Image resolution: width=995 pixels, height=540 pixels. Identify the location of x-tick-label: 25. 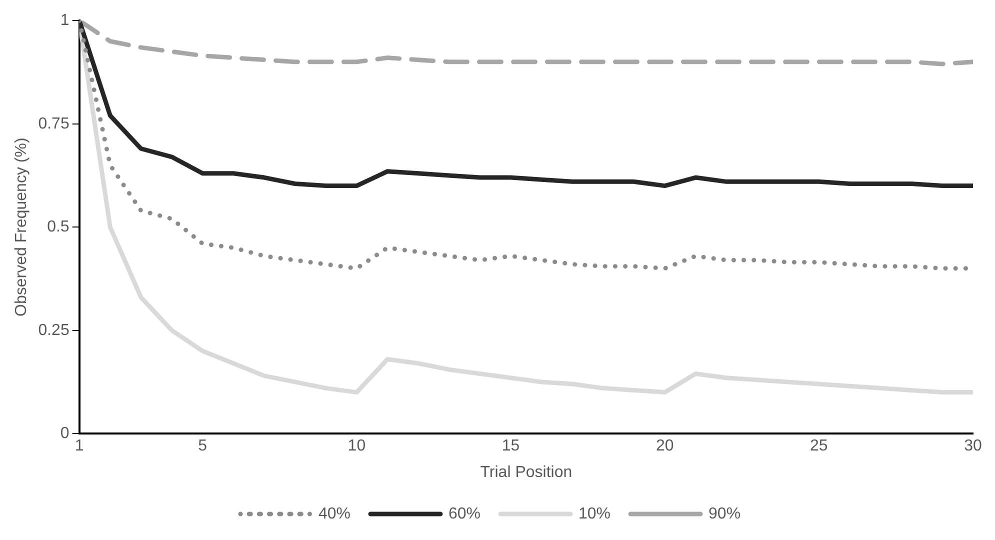
(819, 446).